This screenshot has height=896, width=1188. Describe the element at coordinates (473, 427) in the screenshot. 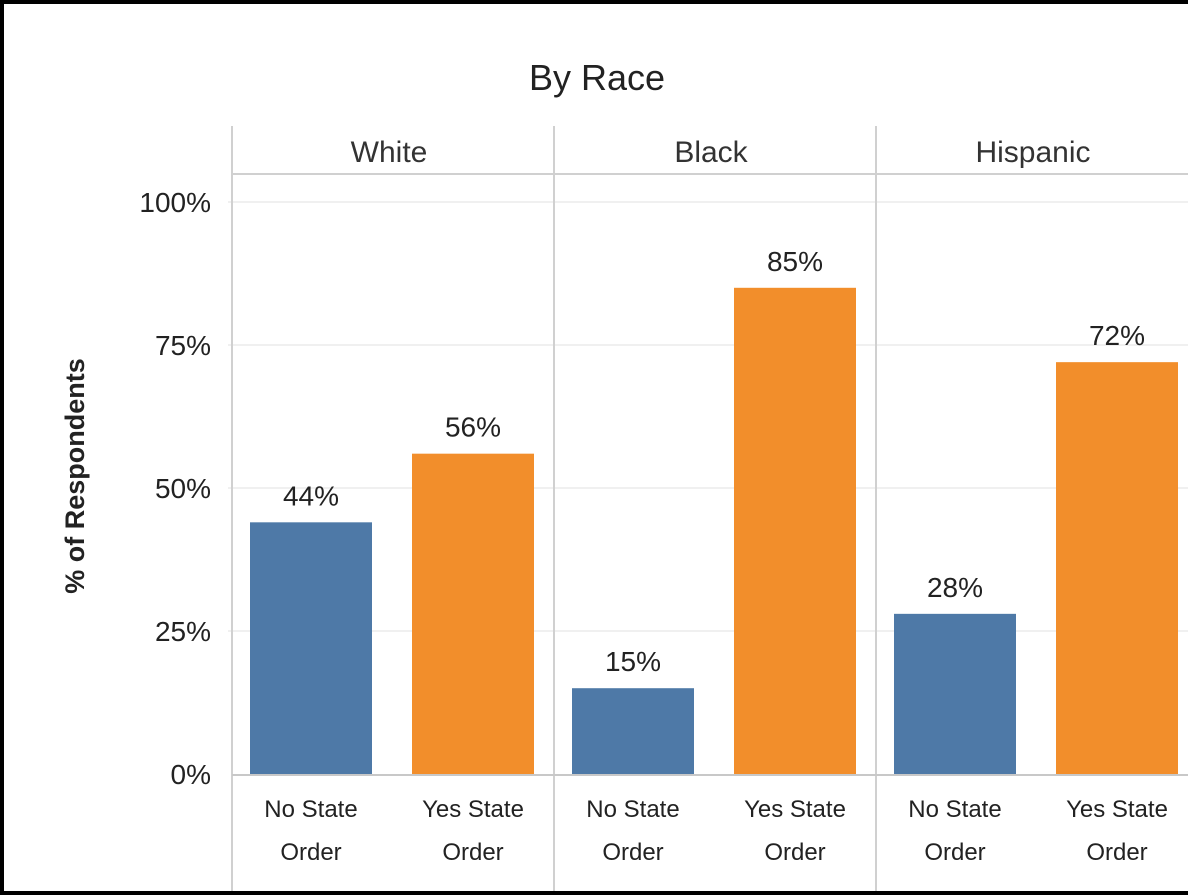

I see `data-label: 56%` at that location.